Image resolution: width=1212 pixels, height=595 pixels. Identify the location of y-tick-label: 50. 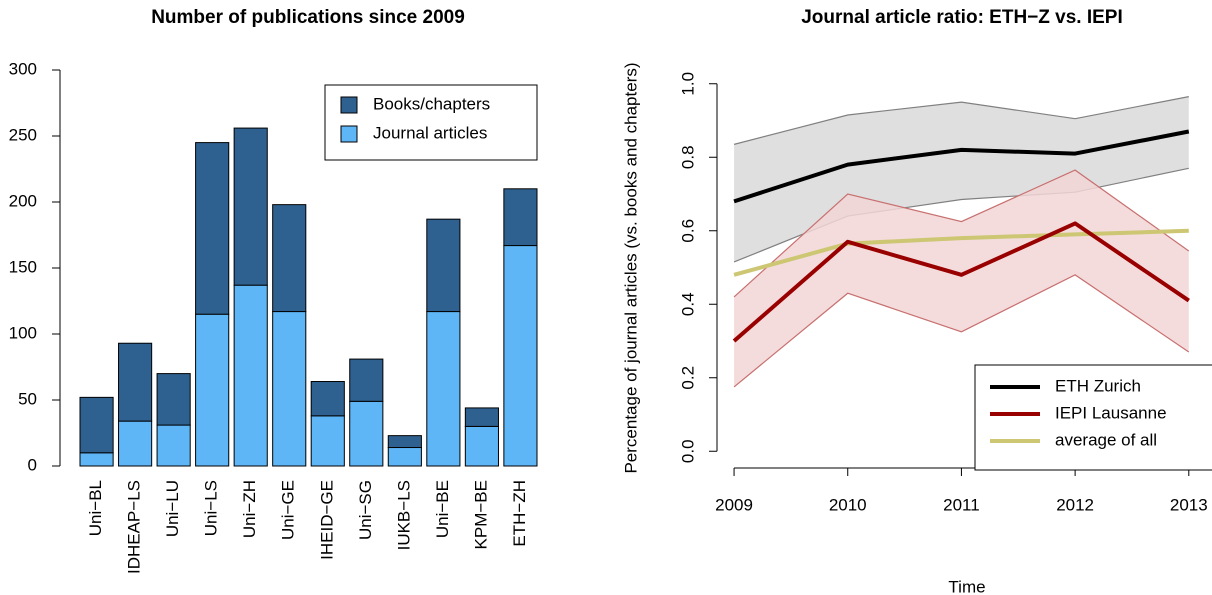
(27, 398).